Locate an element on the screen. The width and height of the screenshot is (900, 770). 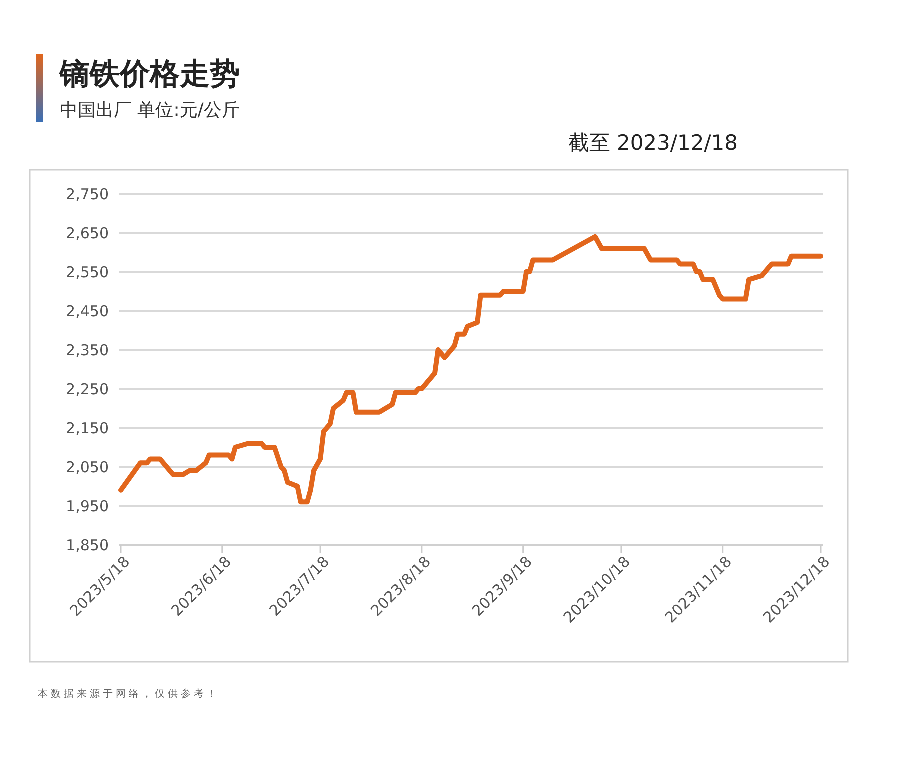
text: 本数据来源于网络，仅供参考！ is located at coordinates (129, 694).